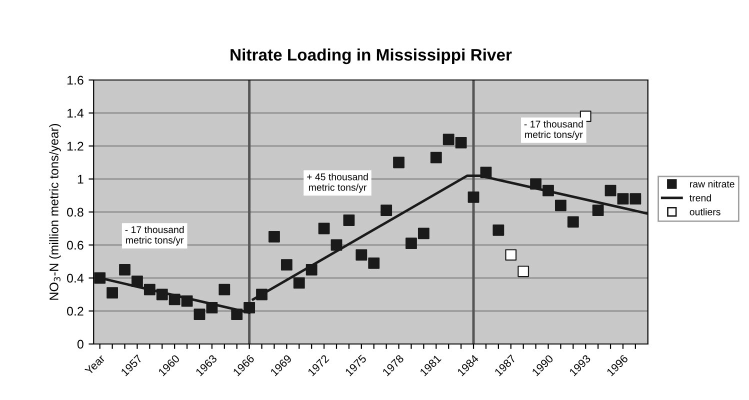  Describe the element at coordinates (75, 80) in the screenshot. I see `y-tick-label: 1.6` at that location.